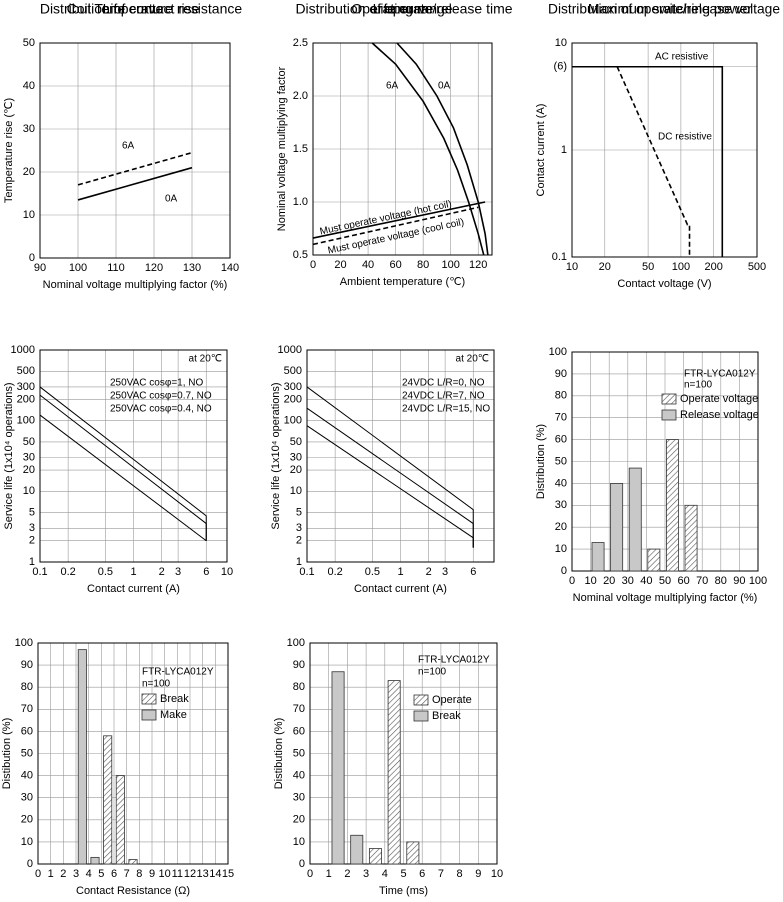 This screenshot has width=783, height=902. Describe the element at coordinates (205, 359) in the screenshot. I see `annotation: at 20℃` at that location.